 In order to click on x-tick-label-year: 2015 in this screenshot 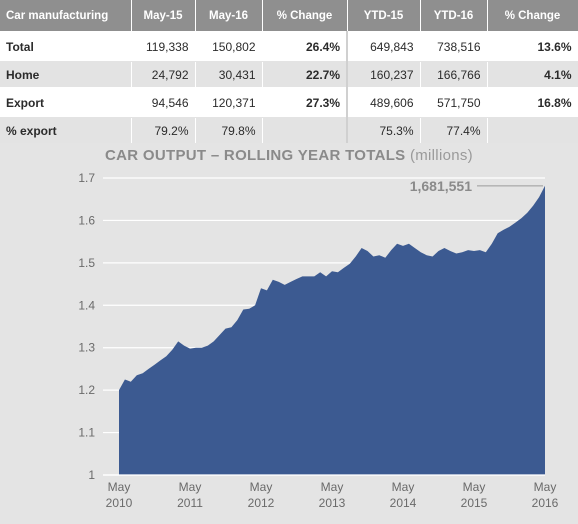, I will do `click(474, 503)`.